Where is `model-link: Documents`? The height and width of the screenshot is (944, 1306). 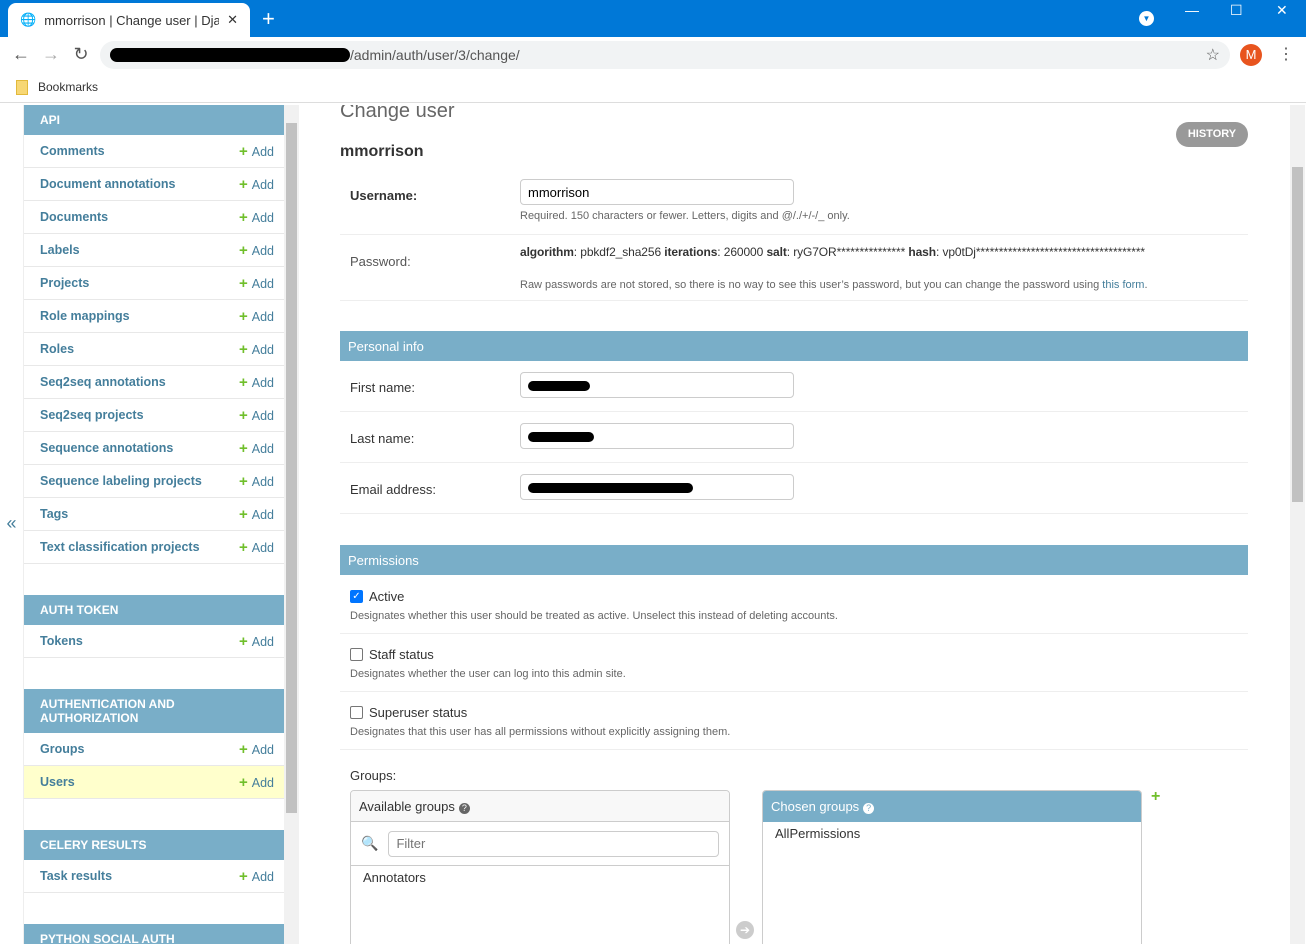
model-link: Documents is located at coordinates (74, 217).